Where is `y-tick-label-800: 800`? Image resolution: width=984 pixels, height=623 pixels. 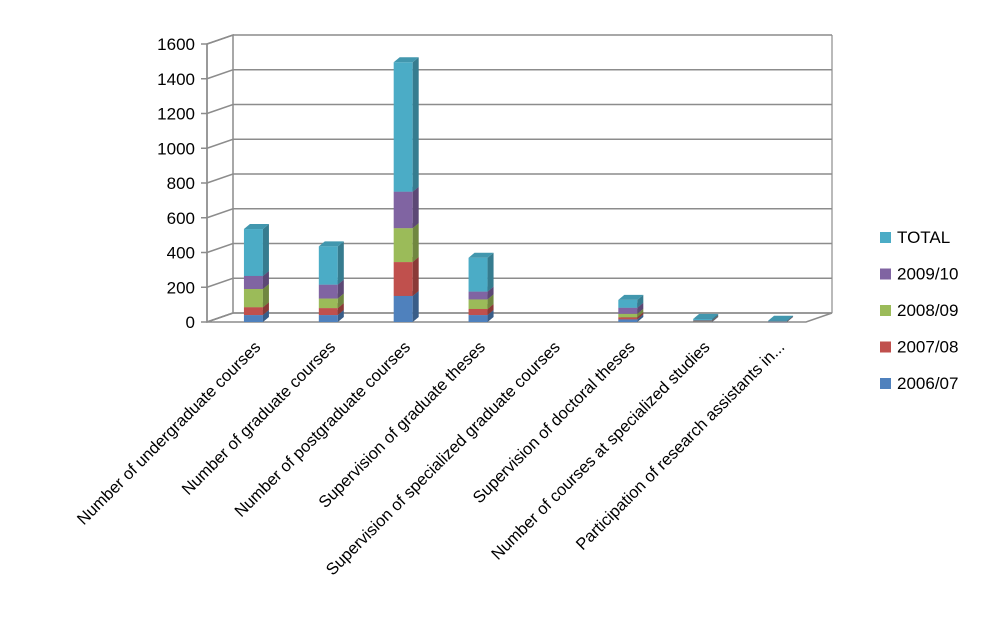 y-tick-label-800: 800 is located at coordinates (181, 183).